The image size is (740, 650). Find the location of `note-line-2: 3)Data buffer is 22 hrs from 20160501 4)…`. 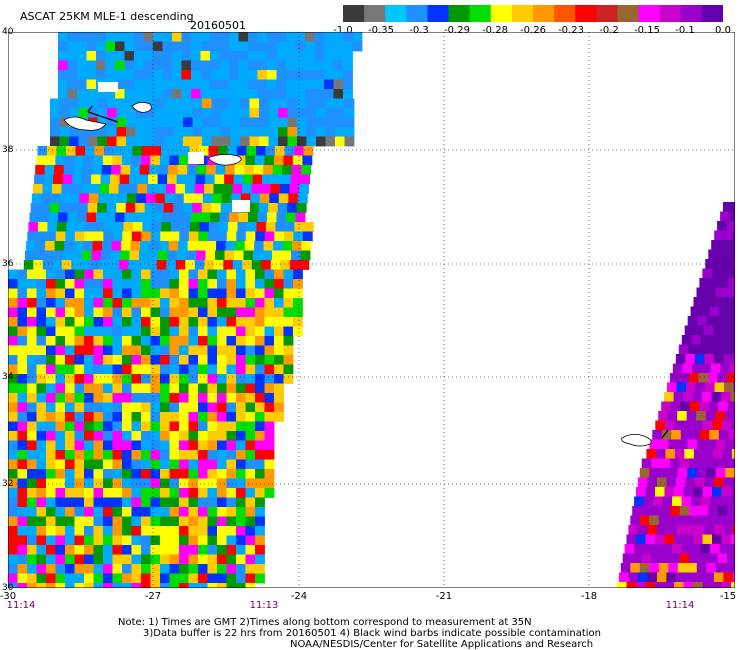

note-line-2: 3)Data buffer is 22 hrs from 20160501 4)… is located at coordinates (372, 633).